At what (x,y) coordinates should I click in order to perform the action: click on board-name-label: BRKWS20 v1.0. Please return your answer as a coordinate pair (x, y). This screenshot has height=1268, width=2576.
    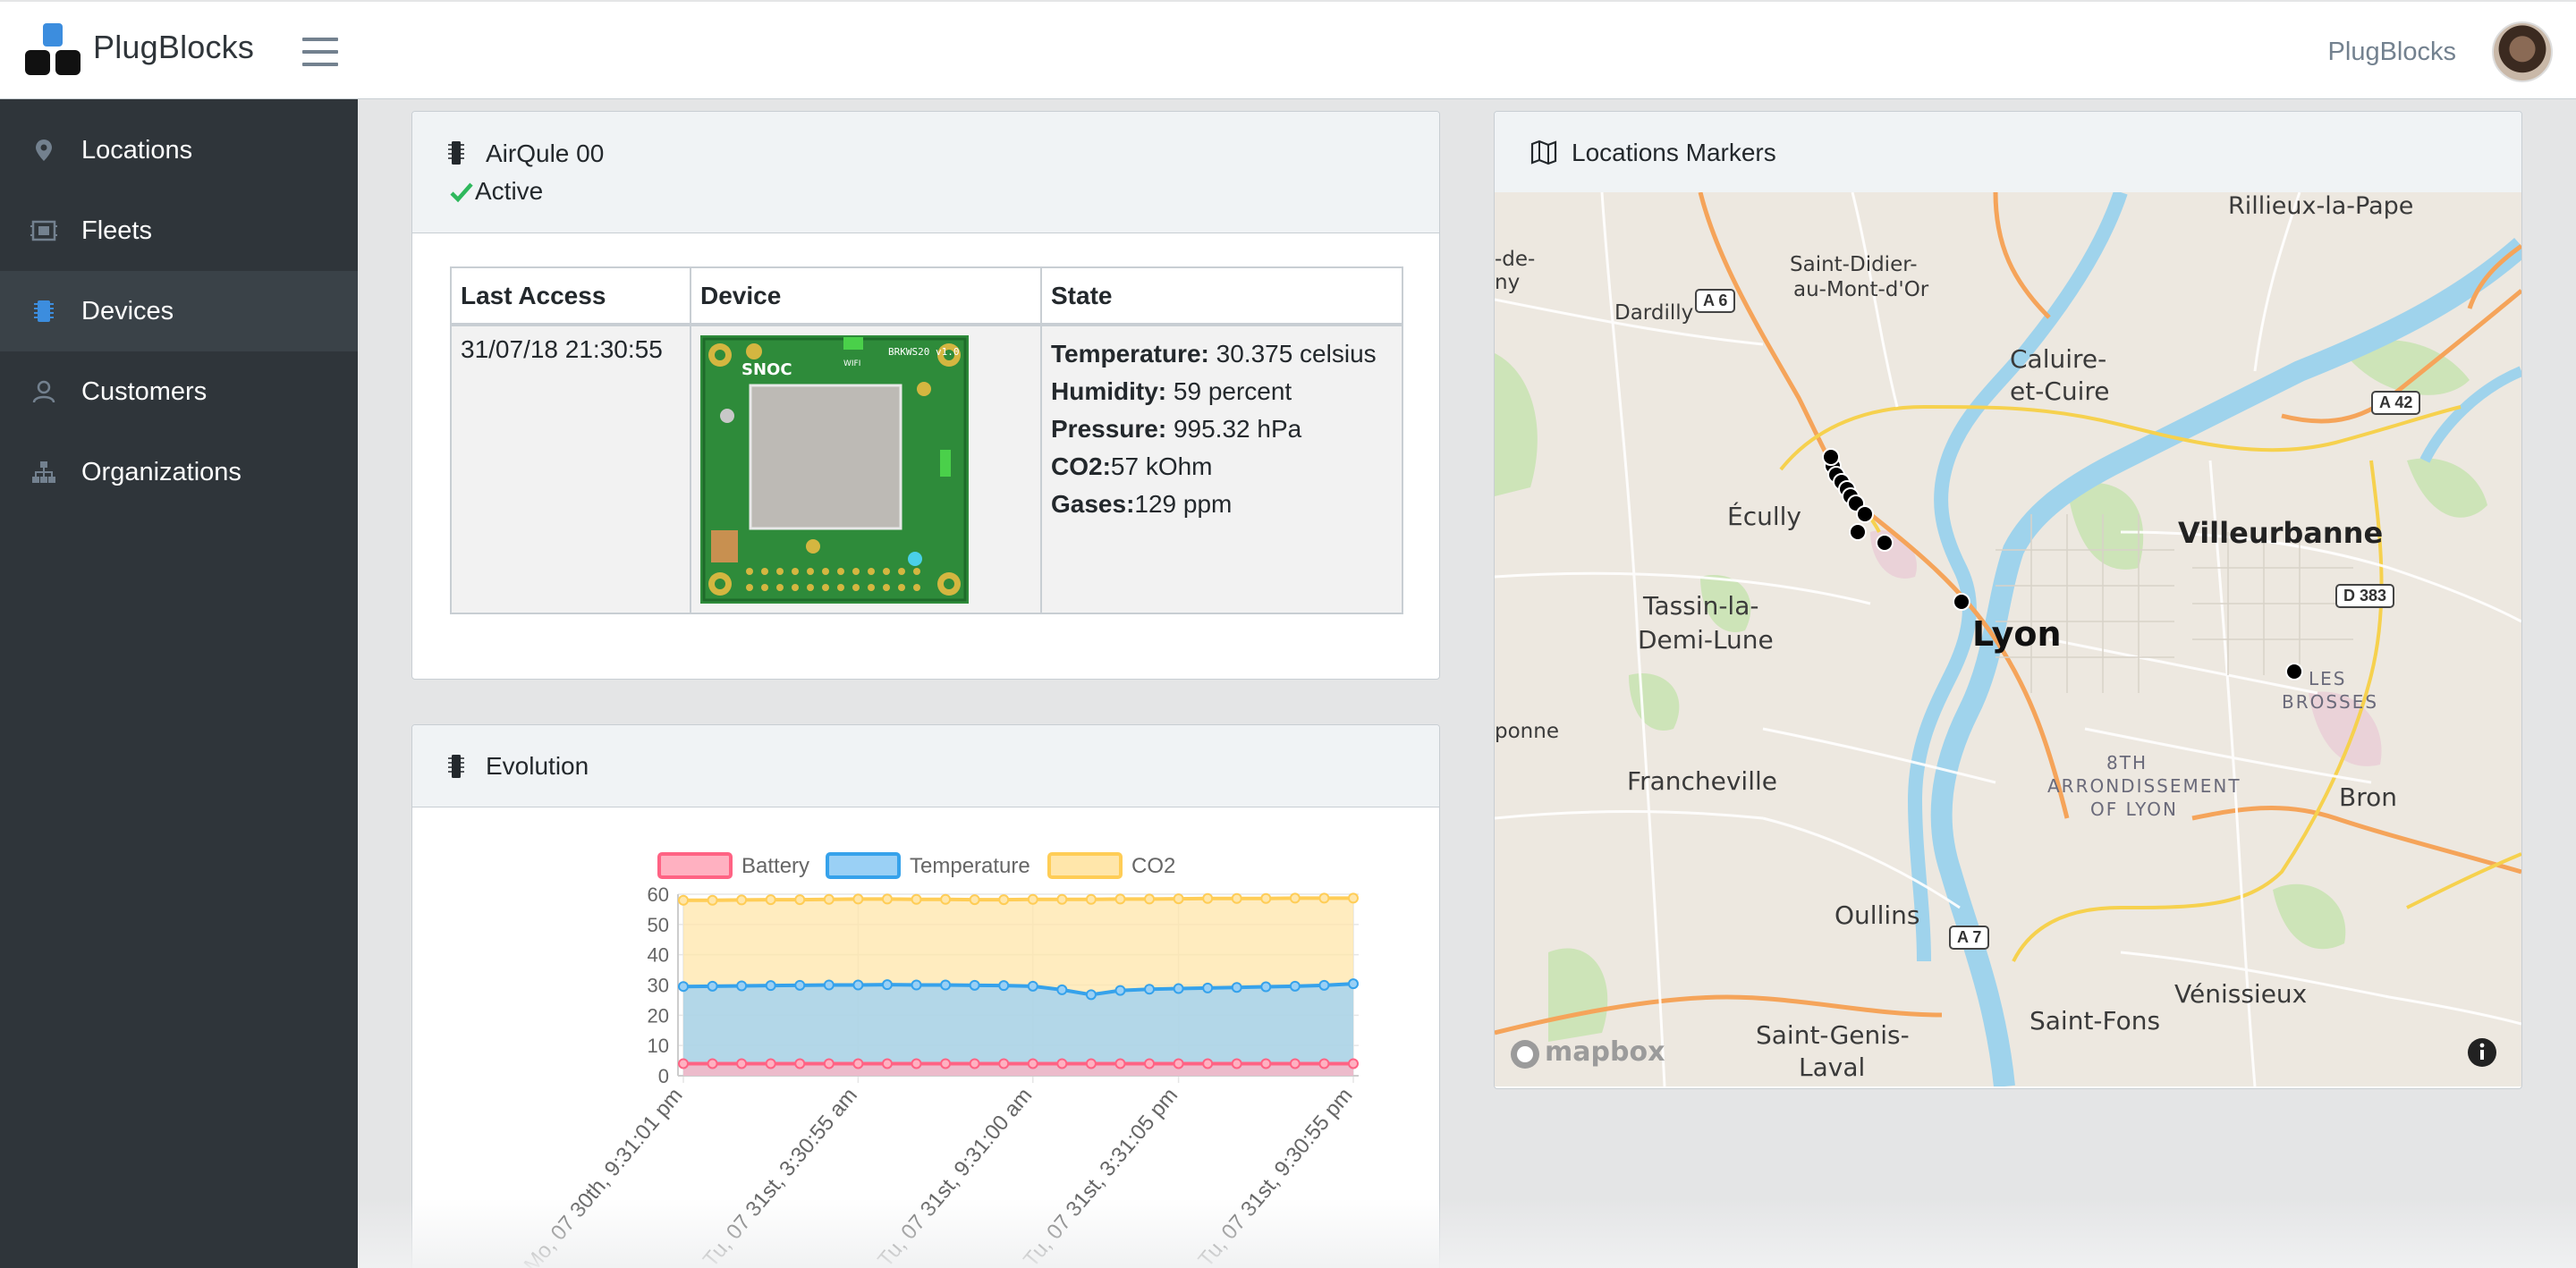
    Looking at the image, I should click on (923, 352).